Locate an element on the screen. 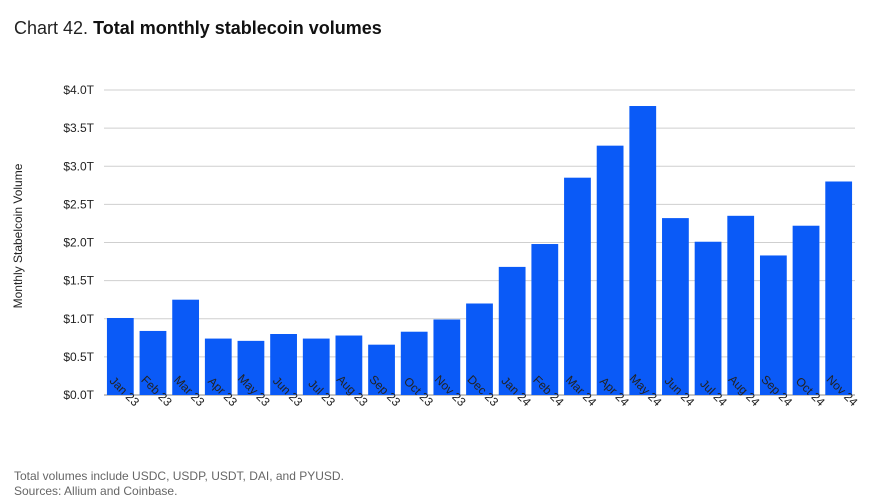  y-tick-label: $3.5T is located at coordinates (78, 128).